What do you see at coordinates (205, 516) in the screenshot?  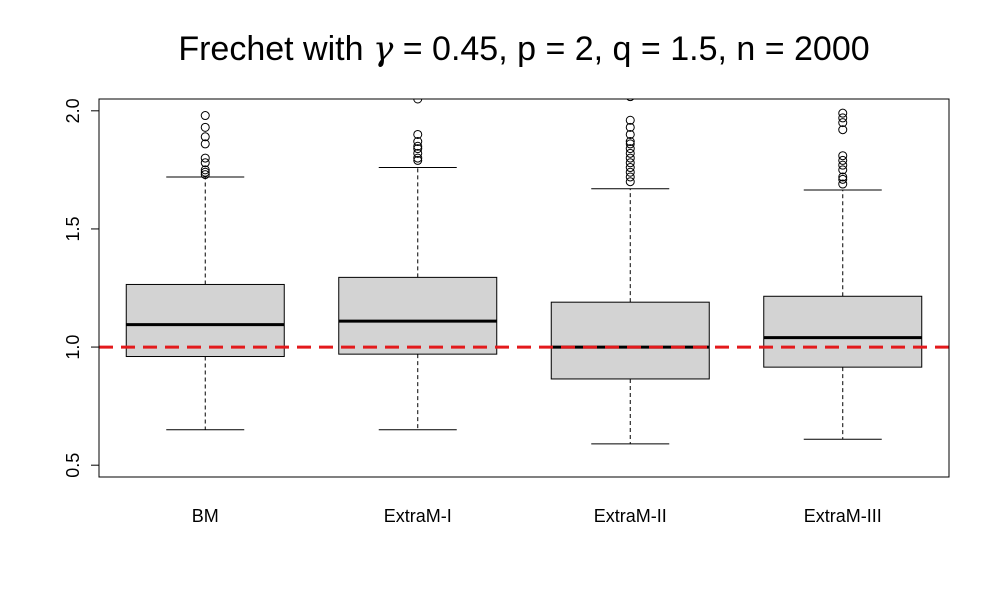 I see `x-tick-label: BM` at bounding box center [205, 516].